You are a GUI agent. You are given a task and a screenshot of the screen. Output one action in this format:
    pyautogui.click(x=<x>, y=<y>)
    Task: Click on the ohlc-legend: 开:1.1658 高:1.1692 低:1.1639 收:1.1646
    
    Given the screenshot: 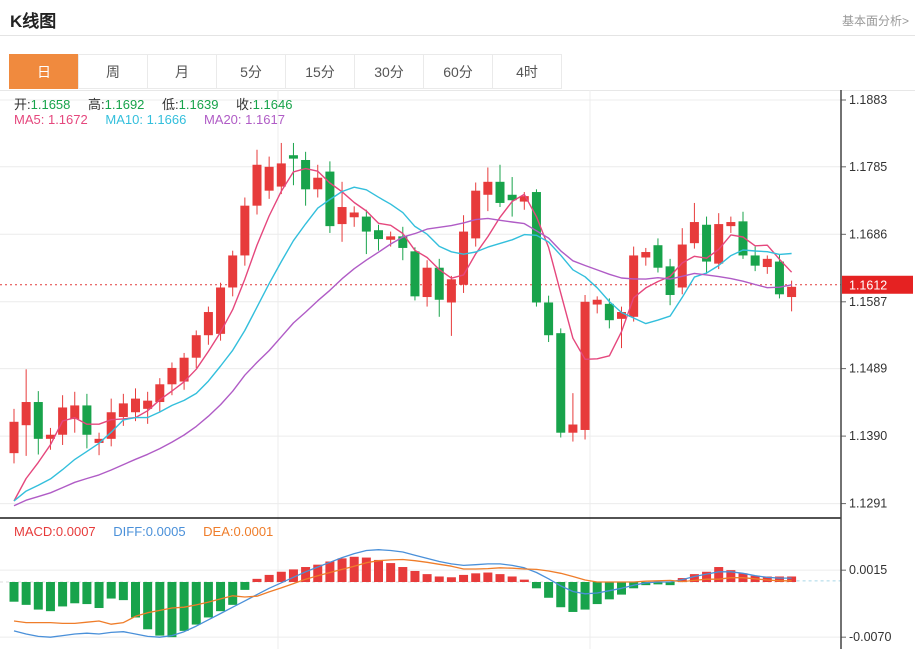 What is the action you would take?
    pyautogui.click(x=160, y=103)
    